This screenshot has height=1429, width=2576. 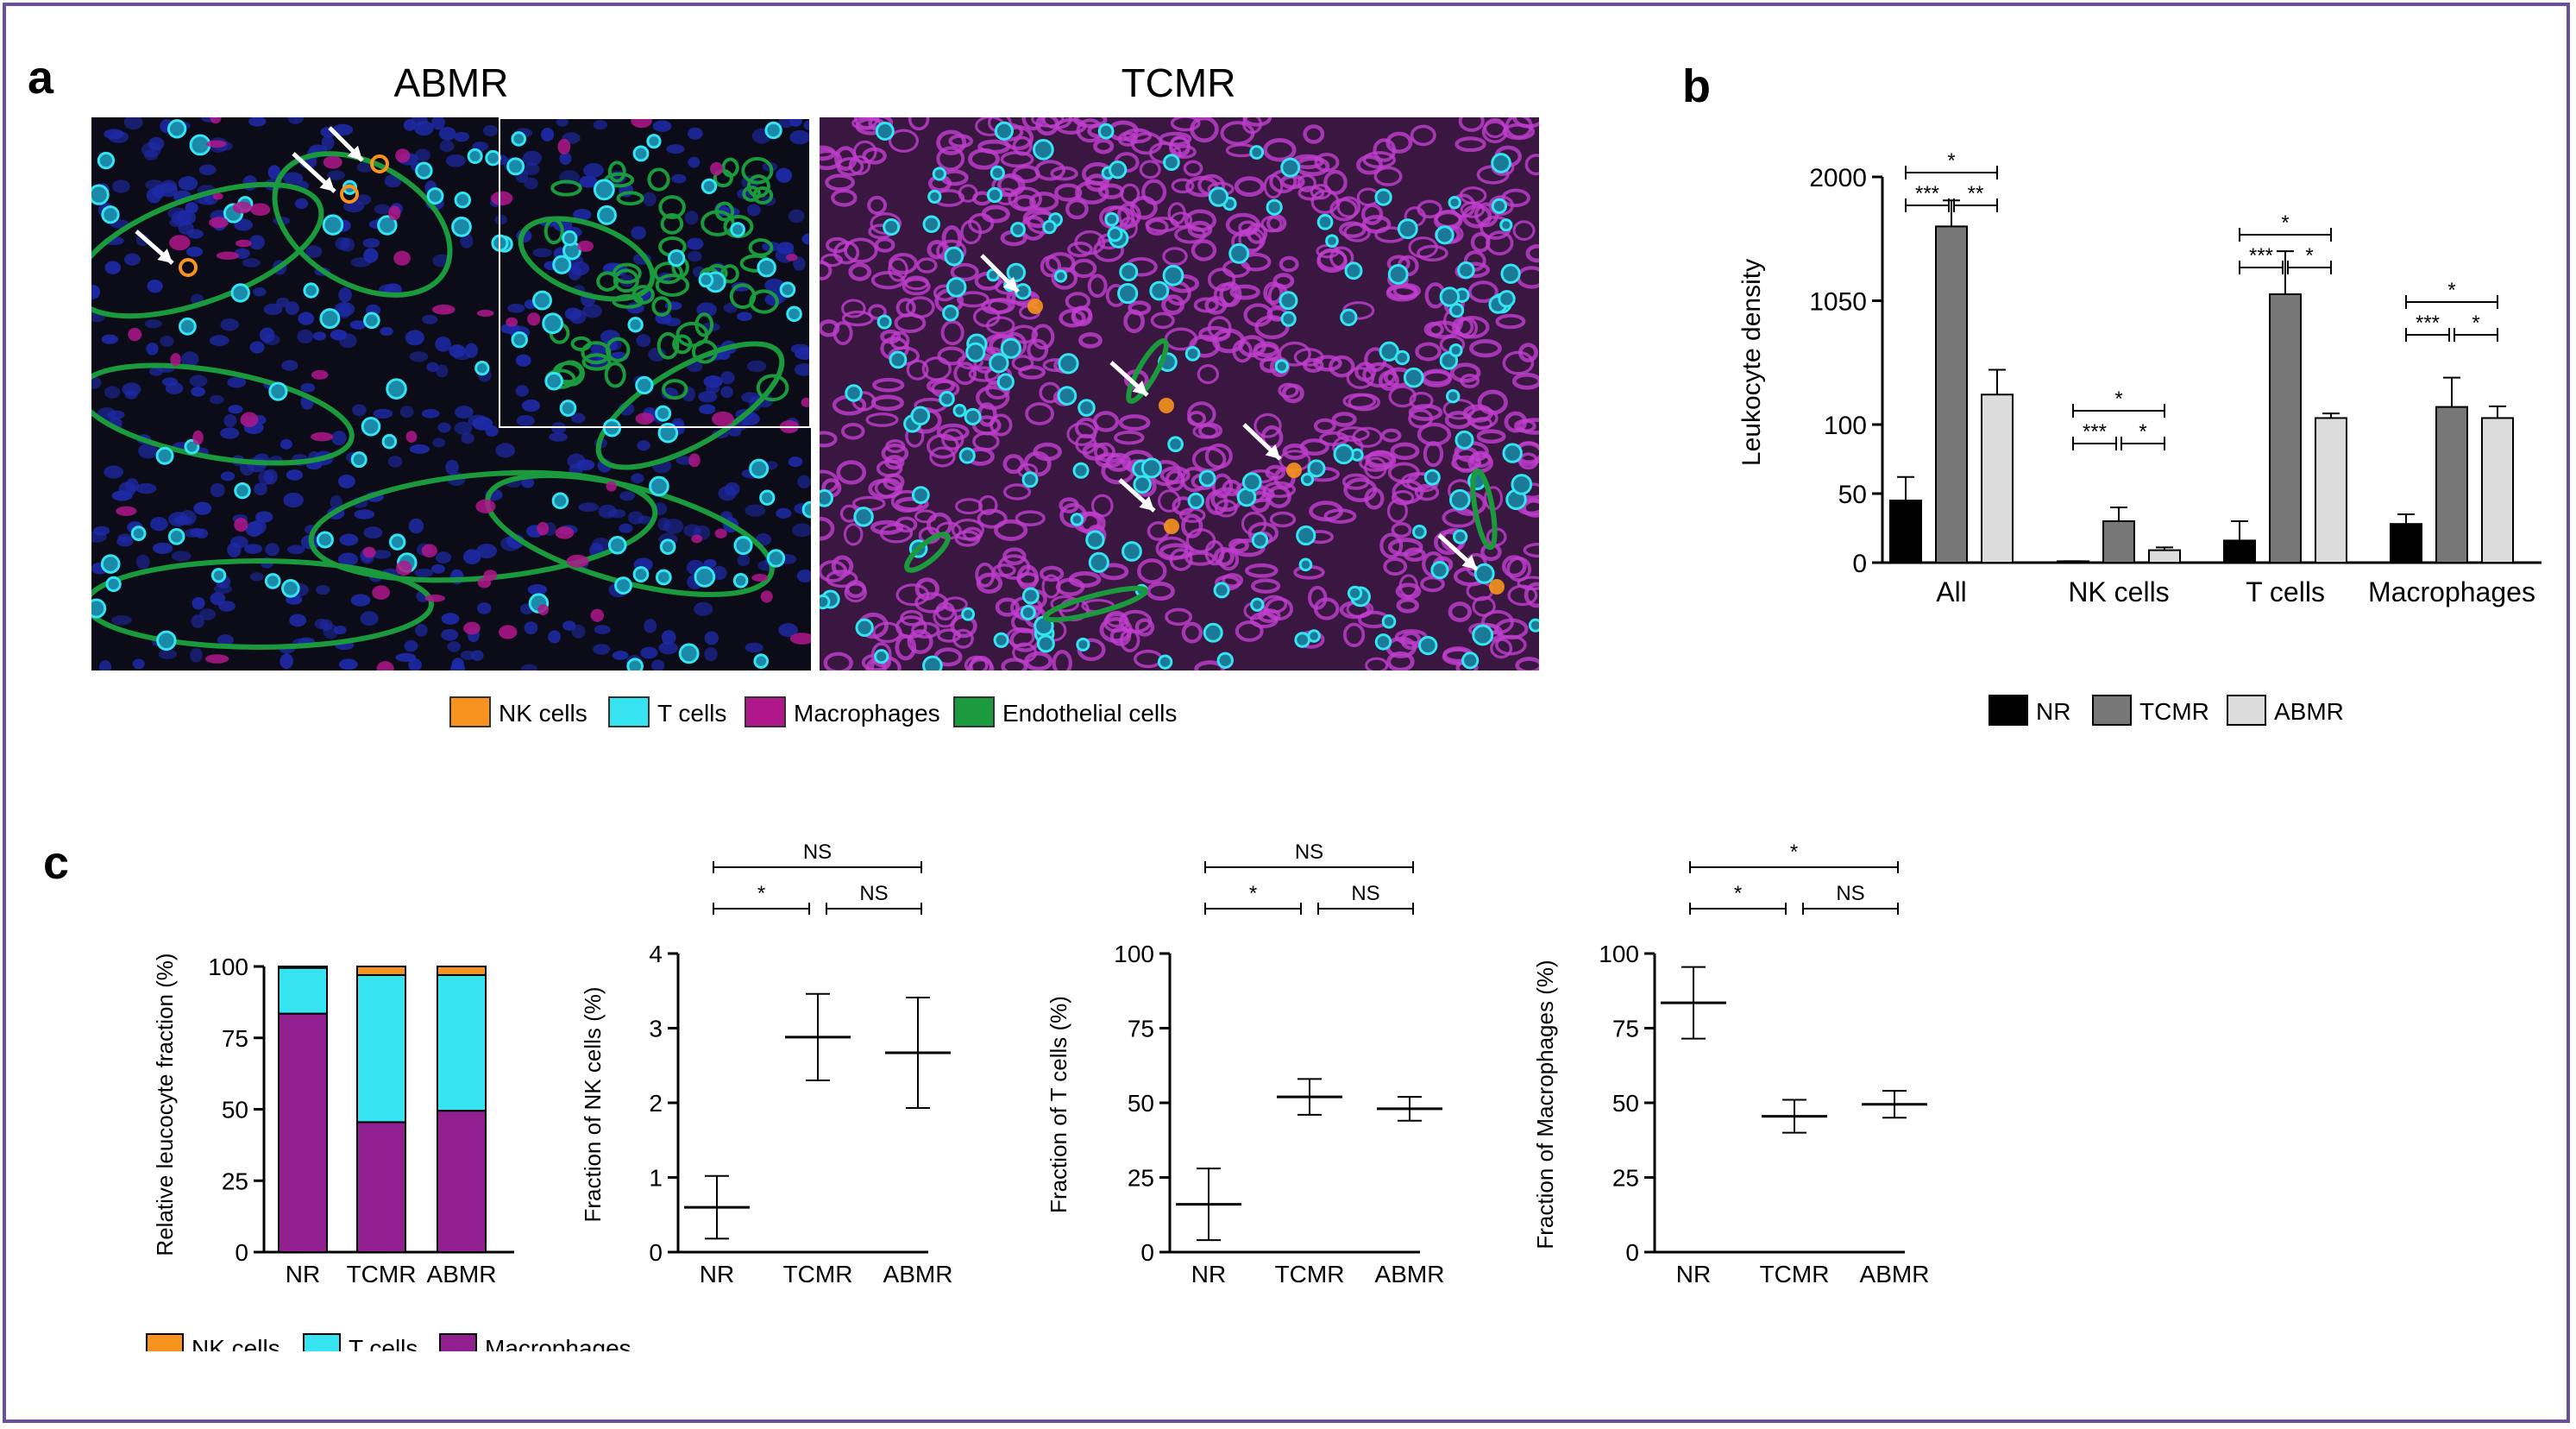 I want to click on panel-label-b: b, so click(x=1696, y=86).